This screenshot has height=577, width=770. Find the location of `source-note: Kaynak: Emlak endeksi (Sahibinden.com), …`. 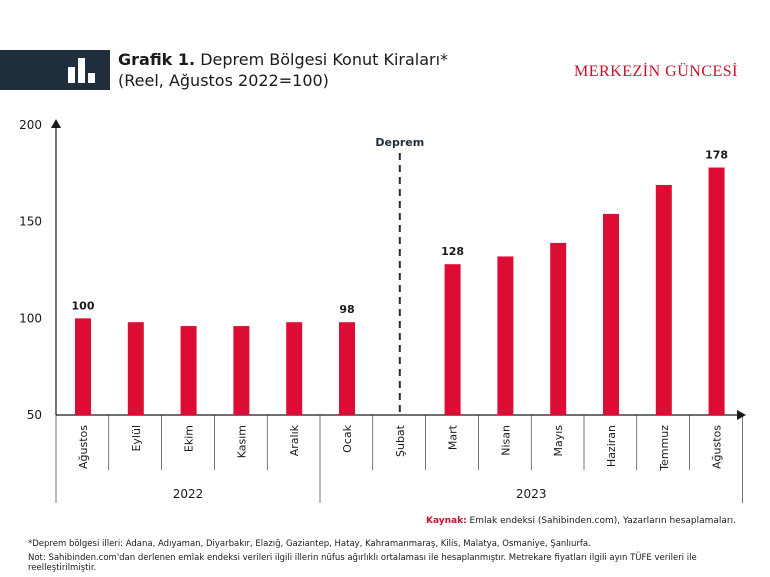

source-note: Kaynak: Emlak endeksi (Sahibinden.com), … is located at coordinates (581, 521).